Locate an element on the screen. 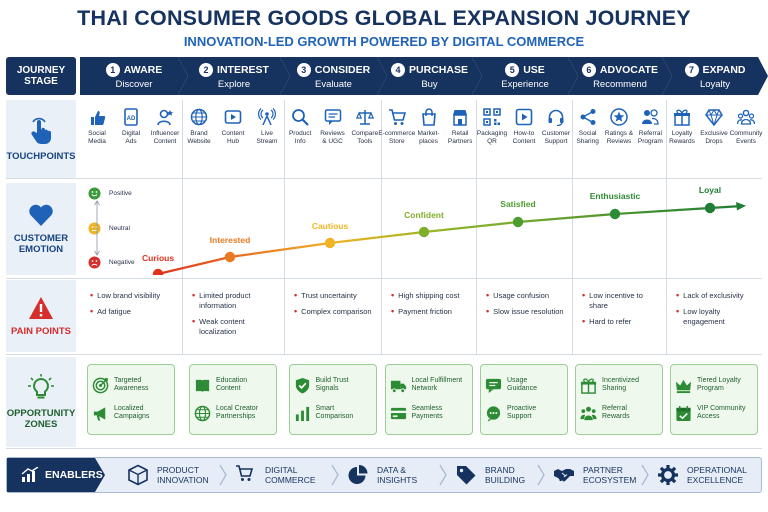  warning-icon is located at coordinates (41, 307).